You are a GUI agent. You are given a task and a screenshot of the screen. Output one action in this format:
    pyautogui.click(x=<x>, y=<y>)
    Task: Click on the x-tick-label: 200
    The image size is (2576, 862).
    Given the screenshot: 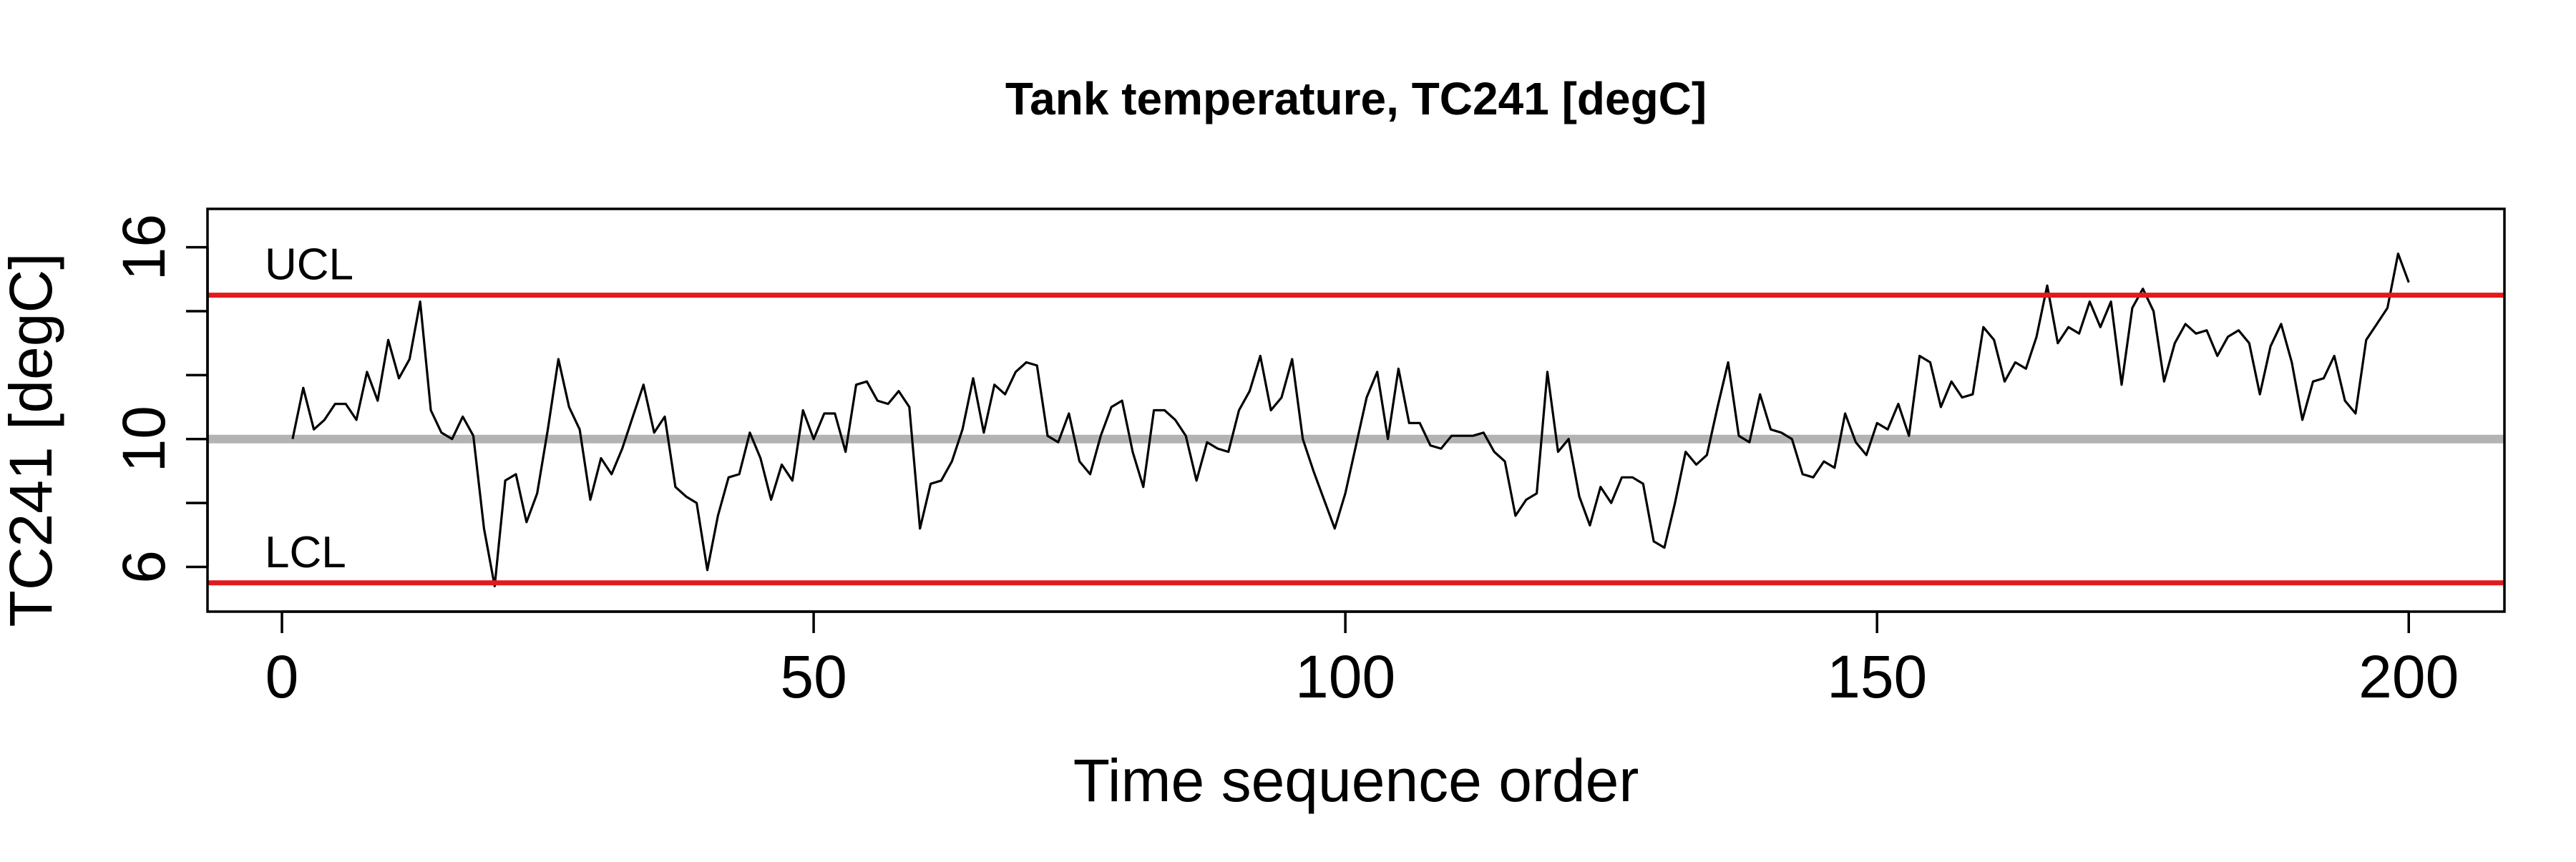 What is the action you would take?
    pyautogui.click(x=2408, y=676)
    